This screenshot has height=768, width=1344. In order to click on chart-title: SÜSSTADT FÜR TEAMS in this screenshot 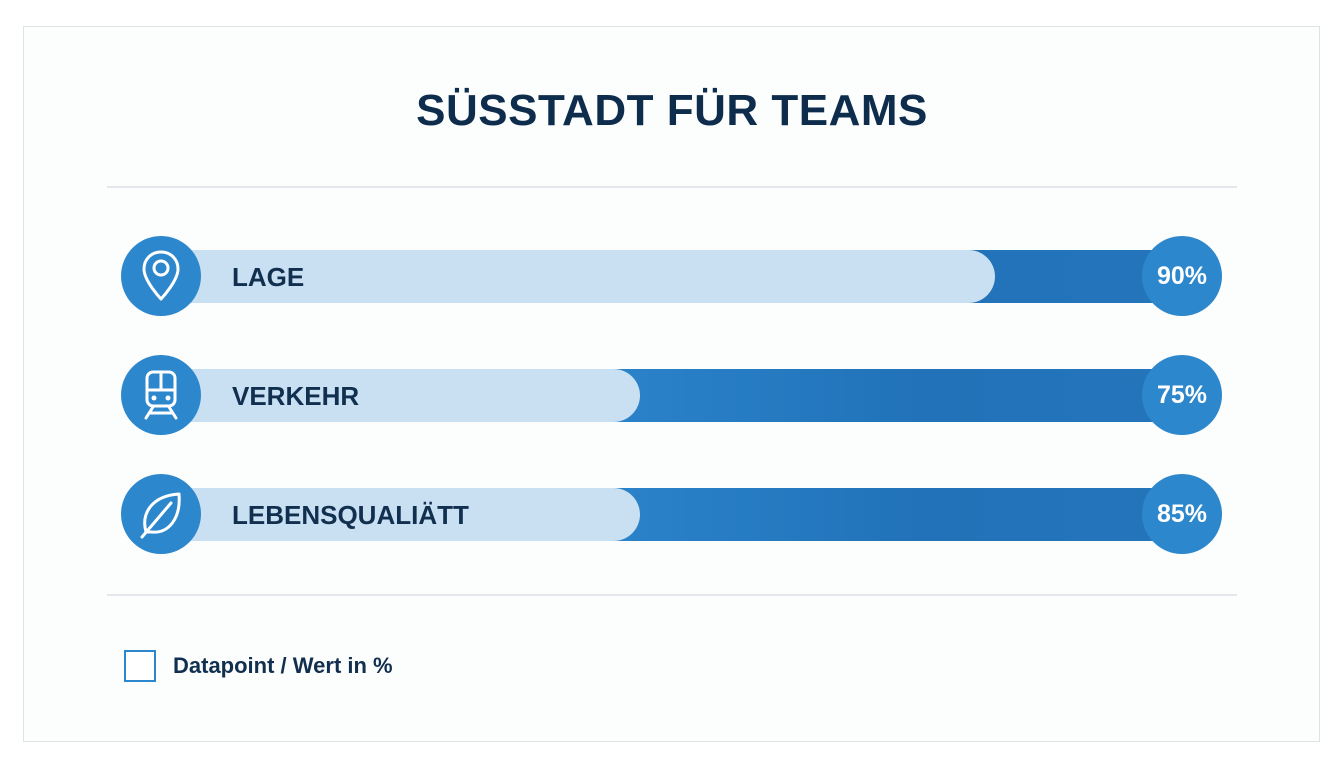, I will do `click(672, 110)`.